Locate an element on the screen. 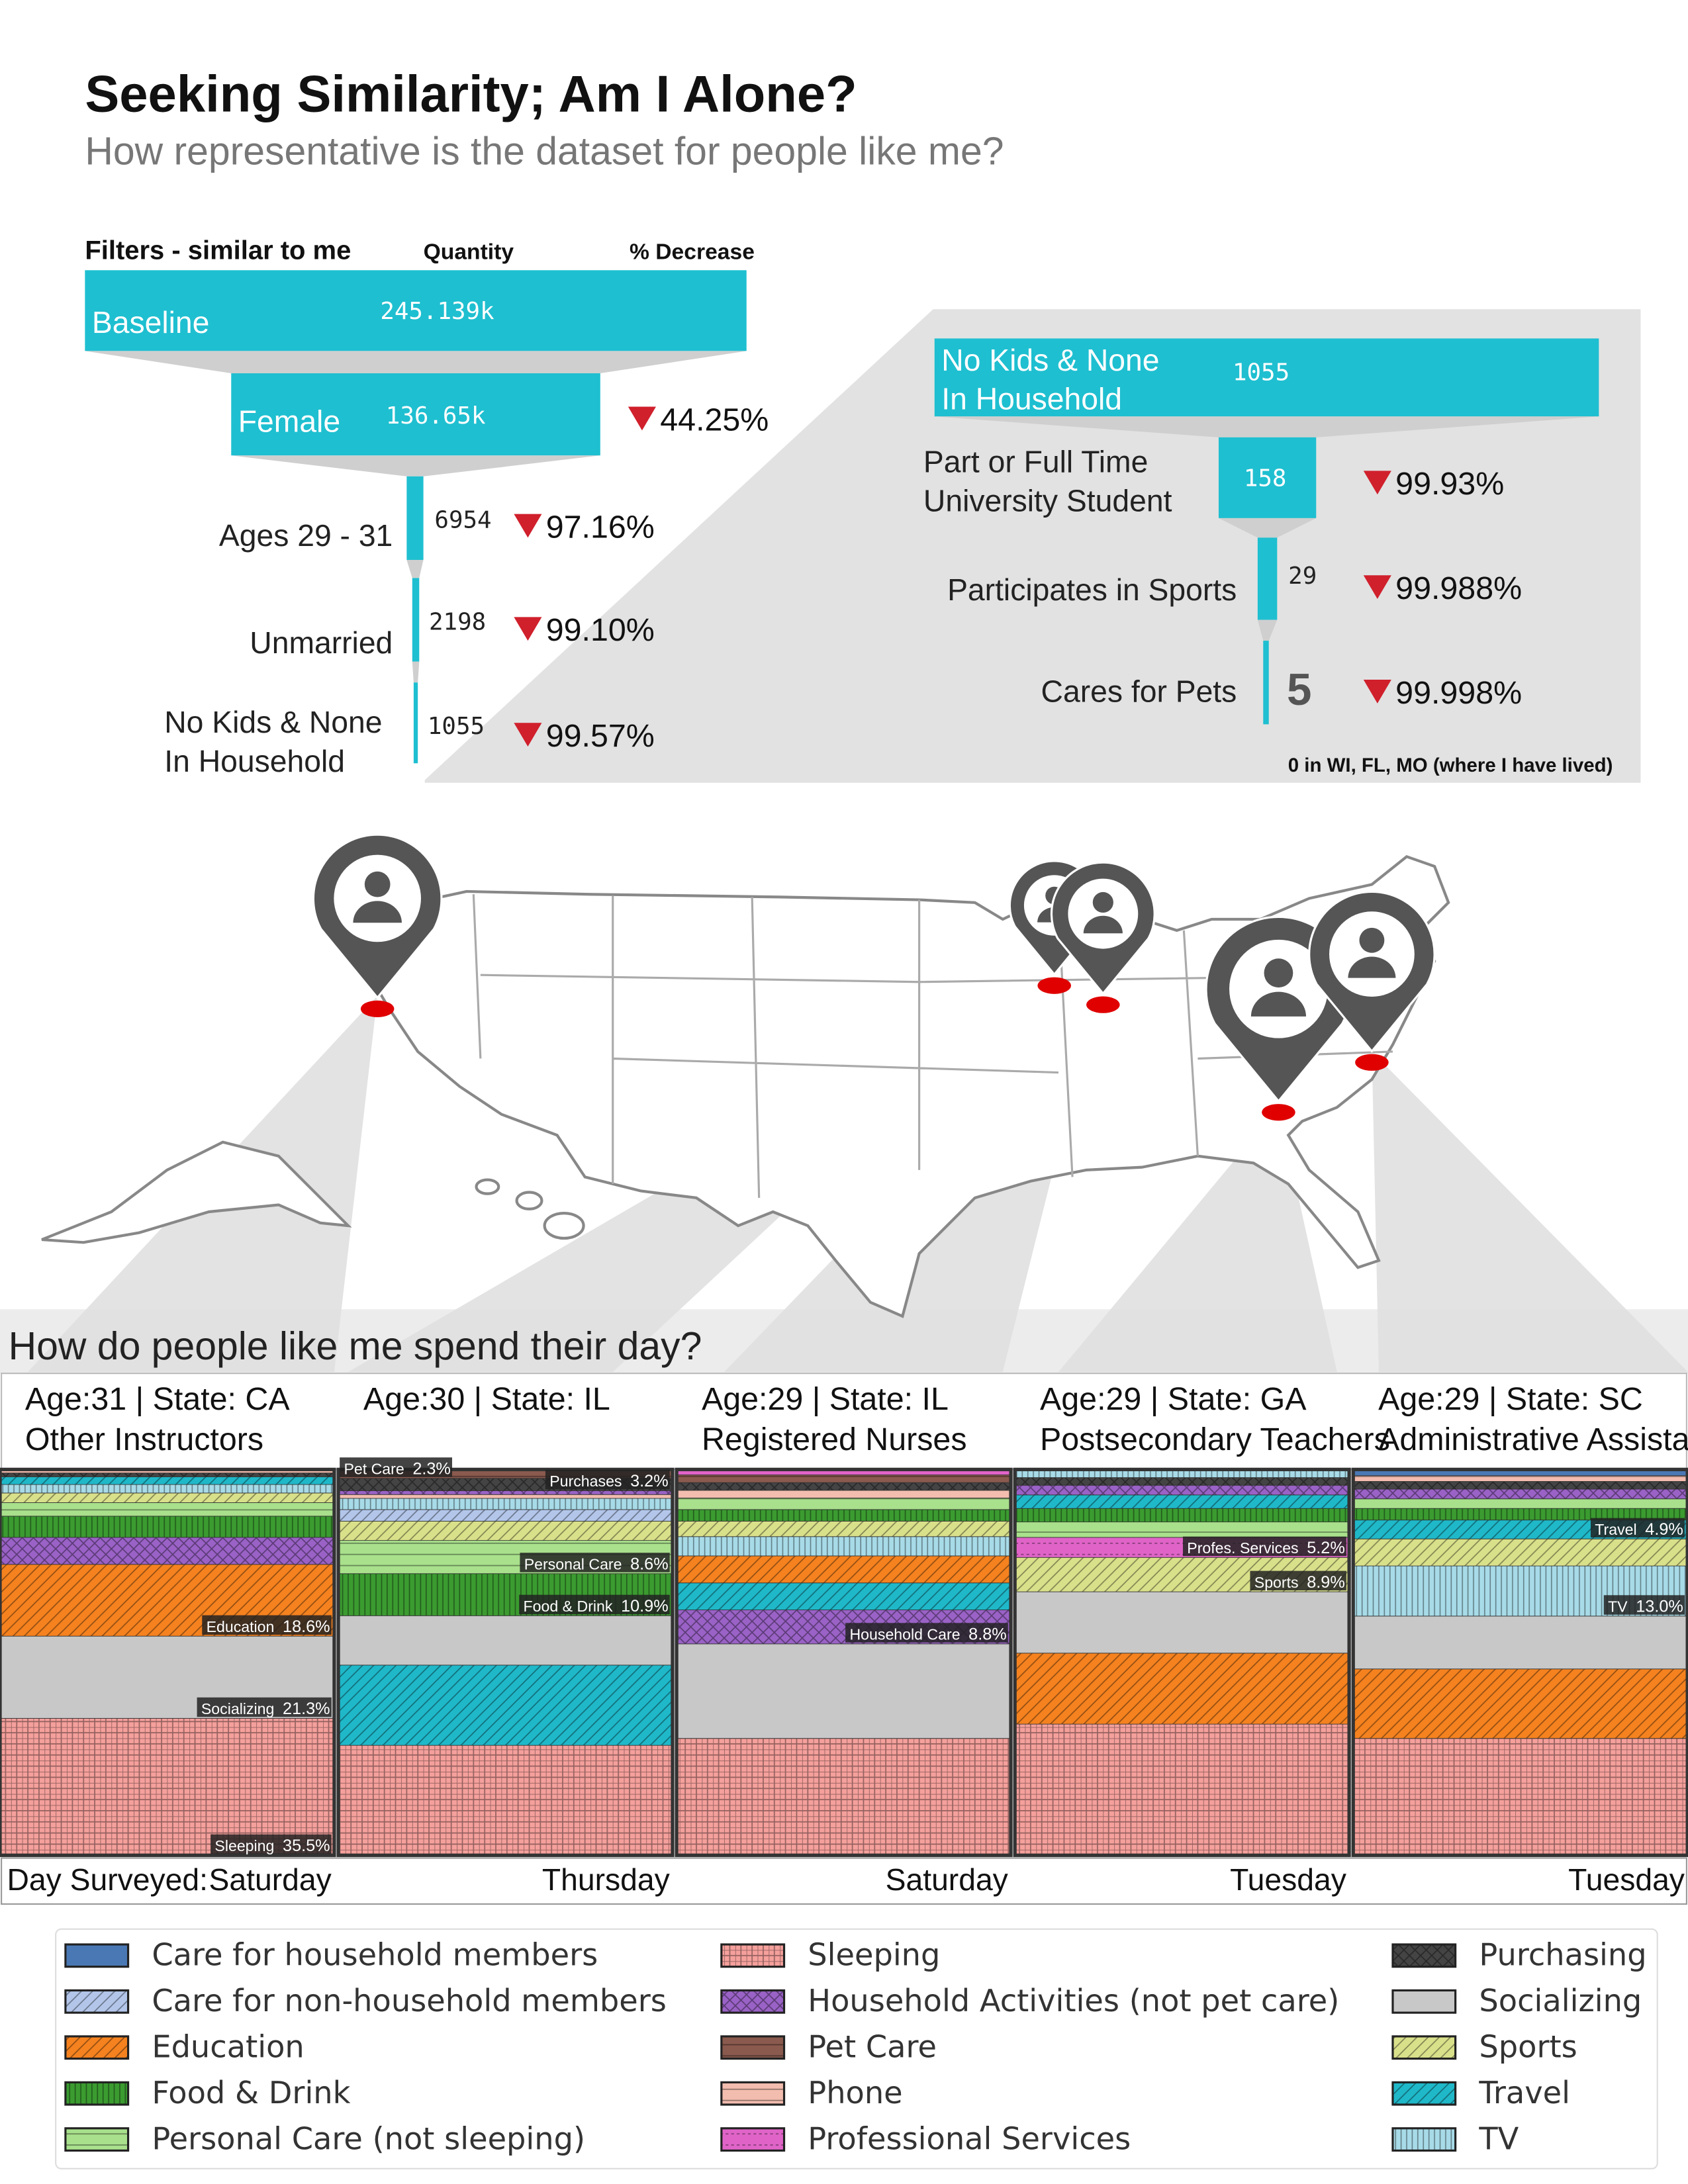 The height and width of the screenshot is (2184, 1688). funnel-label: Baseline is located at coordinates (151, 322).